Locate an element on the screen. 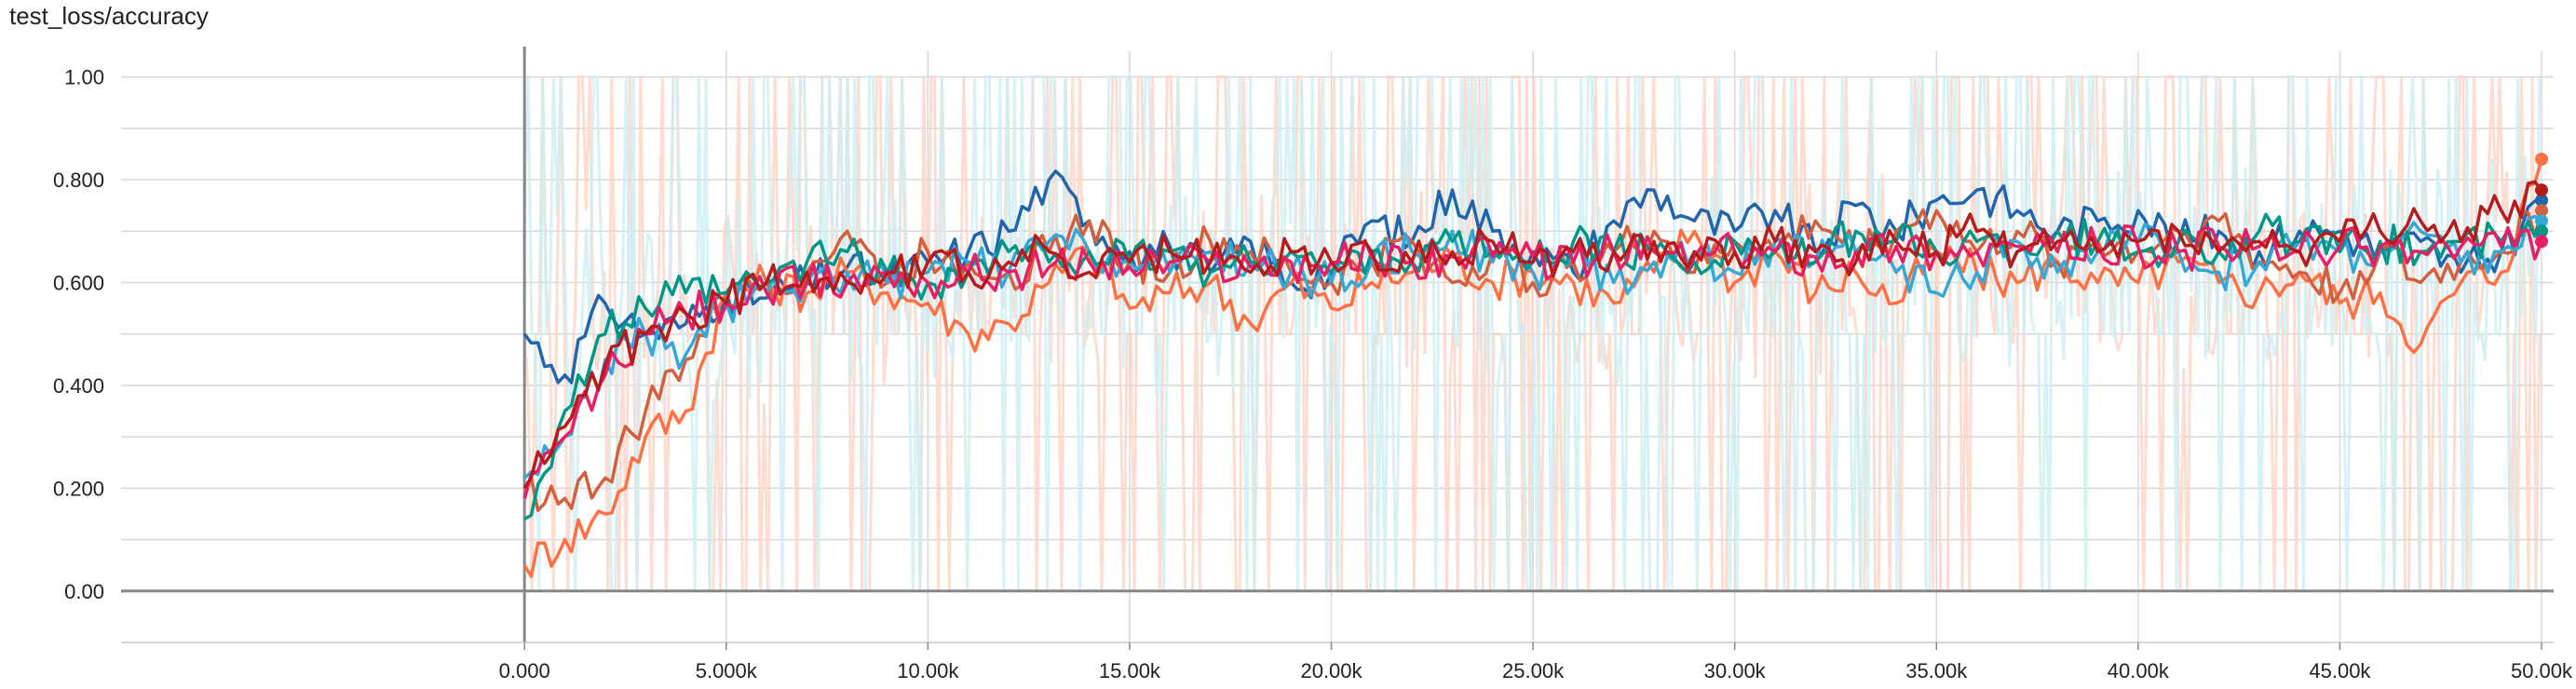  x-tick-label: 30.00k is located at coordinates (1735, 671).